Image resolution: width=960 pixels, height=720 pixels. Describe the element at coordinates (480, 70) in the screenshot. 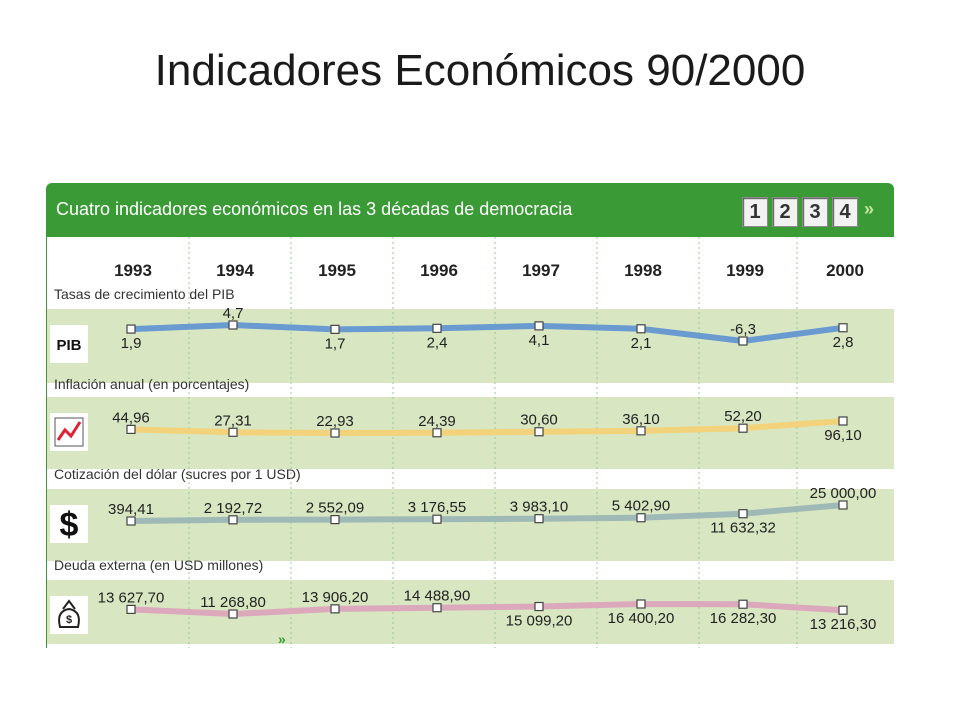

I see `slide-title: Indicadores Económicos 90/2000` at that location.